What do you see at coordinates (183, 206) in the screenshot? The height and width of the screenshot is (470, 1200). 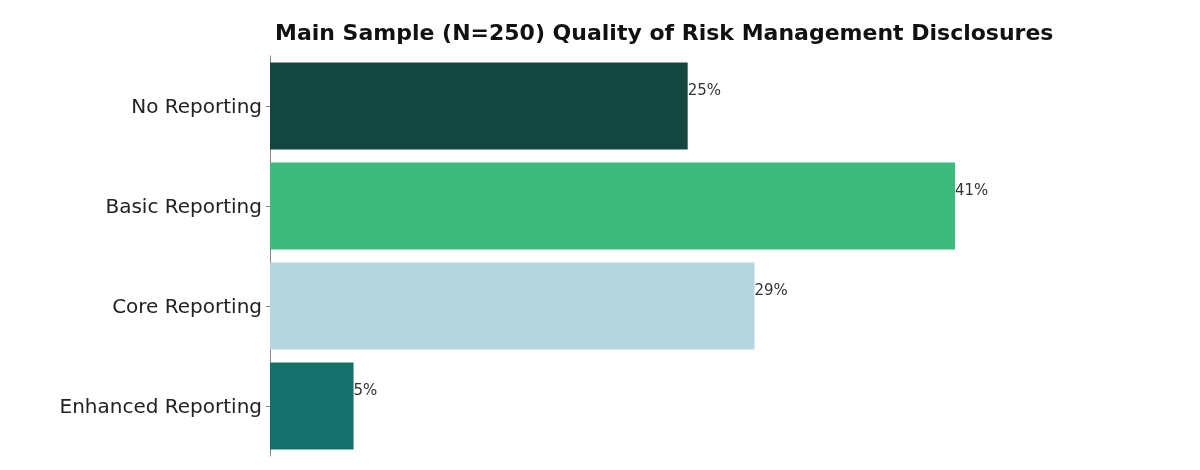 I see `y-tick-label: Basic Reporting` at bounding box center [183, 206].